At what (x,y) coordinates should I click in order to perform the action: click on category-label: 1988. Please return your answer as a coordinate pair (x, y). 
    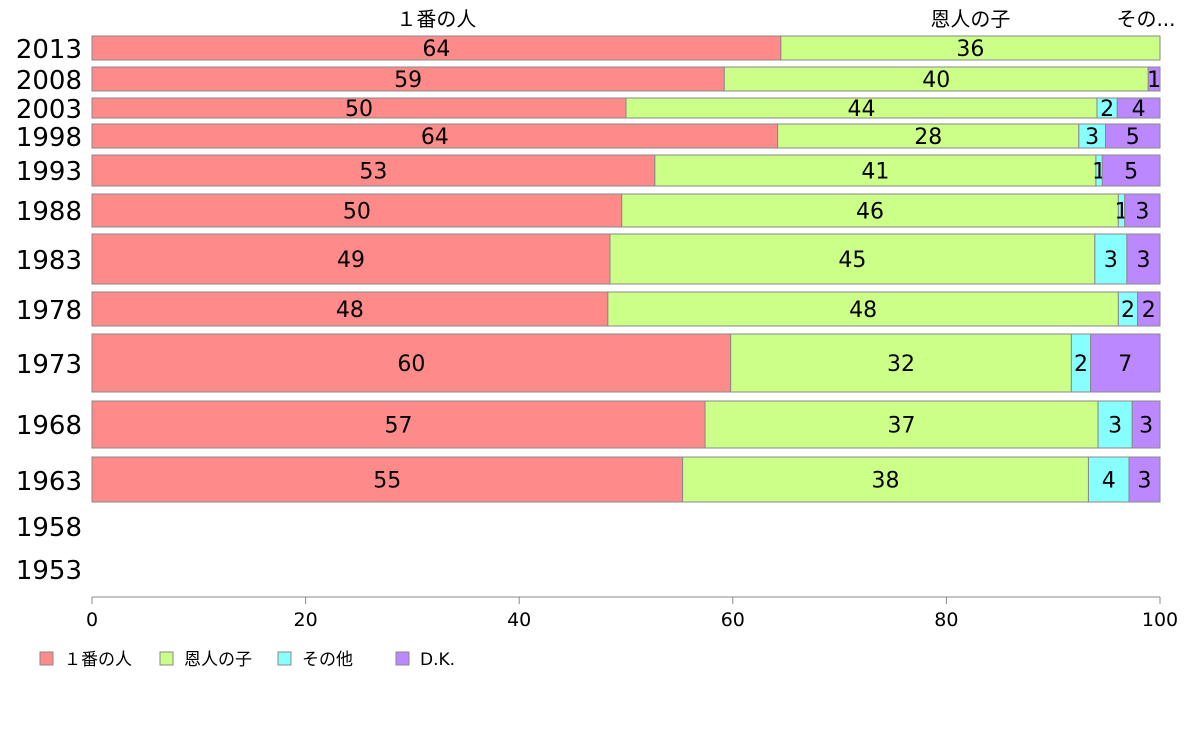
    Looking at the image, I should click on (49, 212).